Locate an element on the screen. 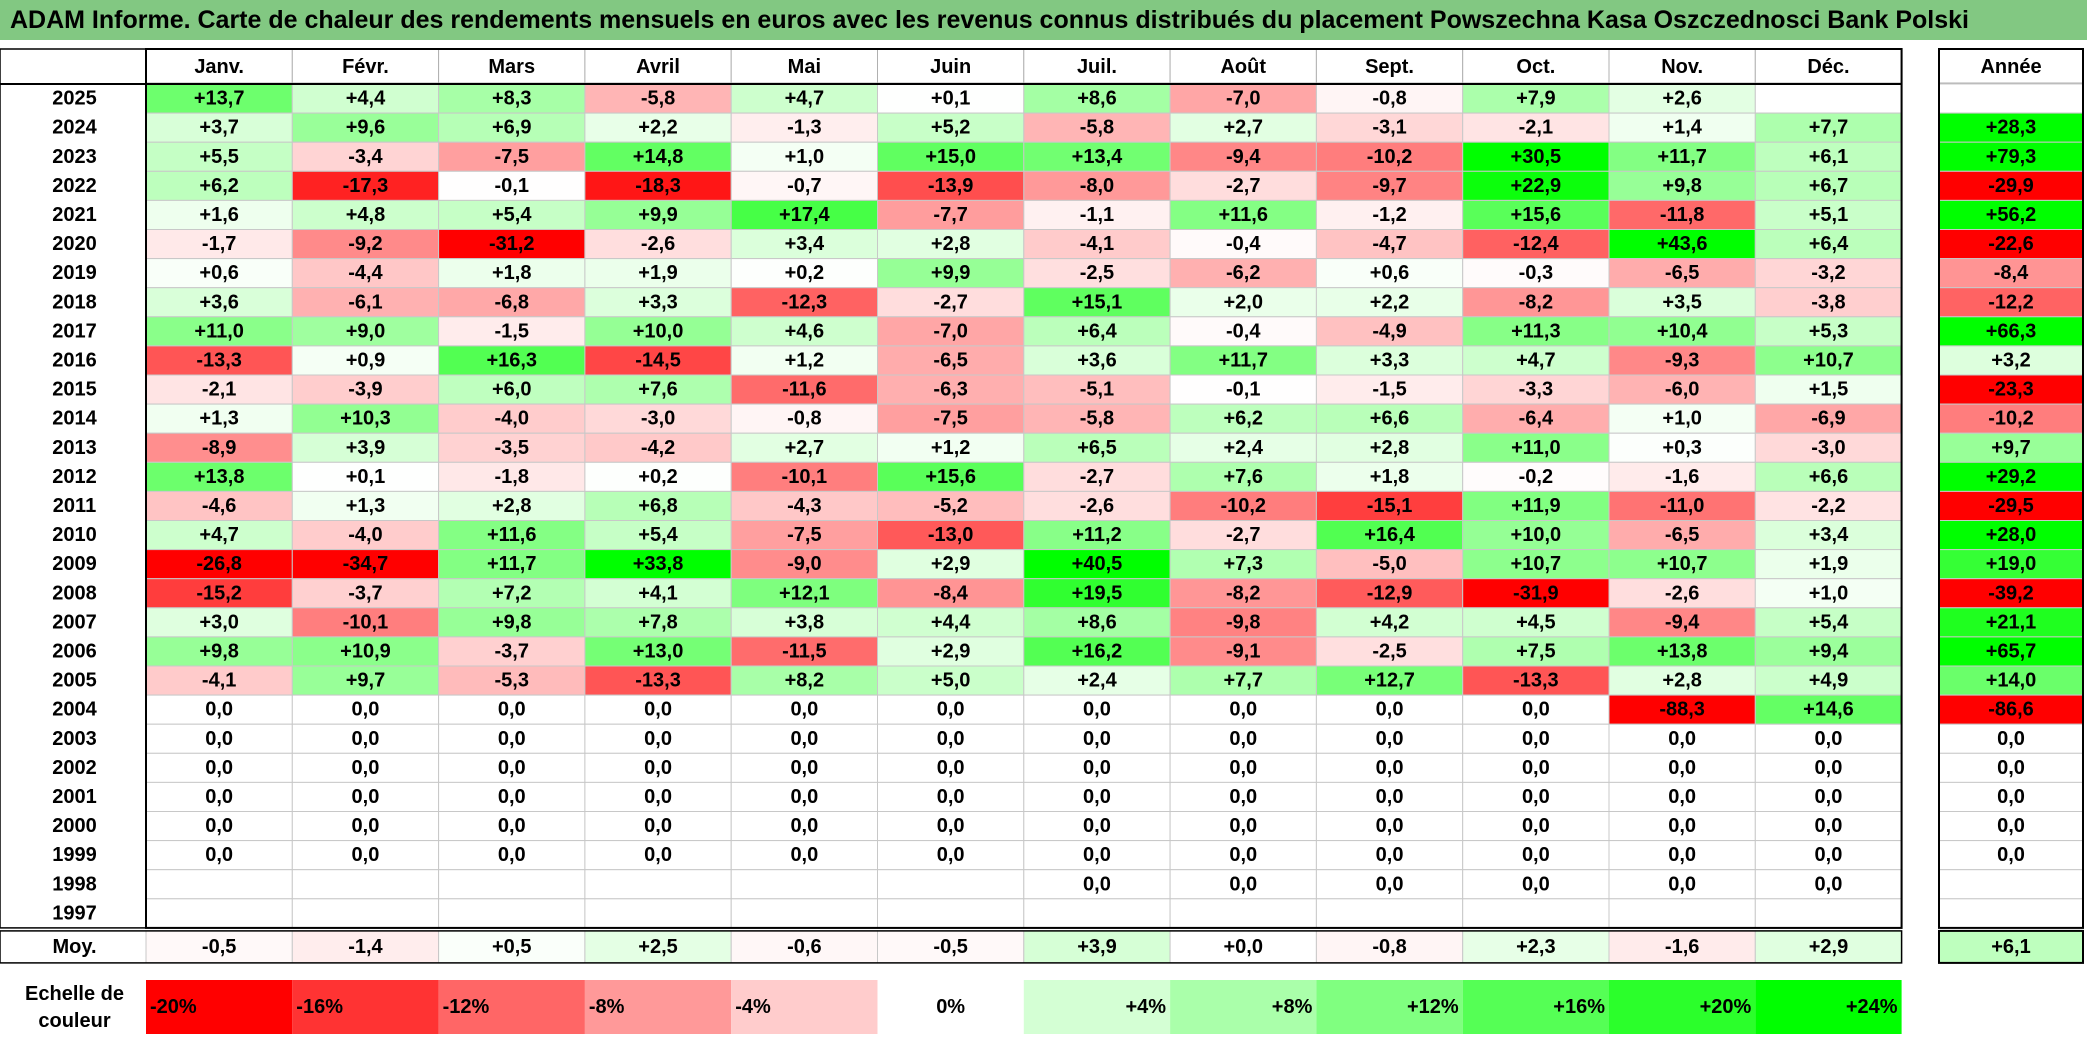 This screenshot has height=1037, width=2087. cell-value: -31,9 is located at coordinates (1536, 593).